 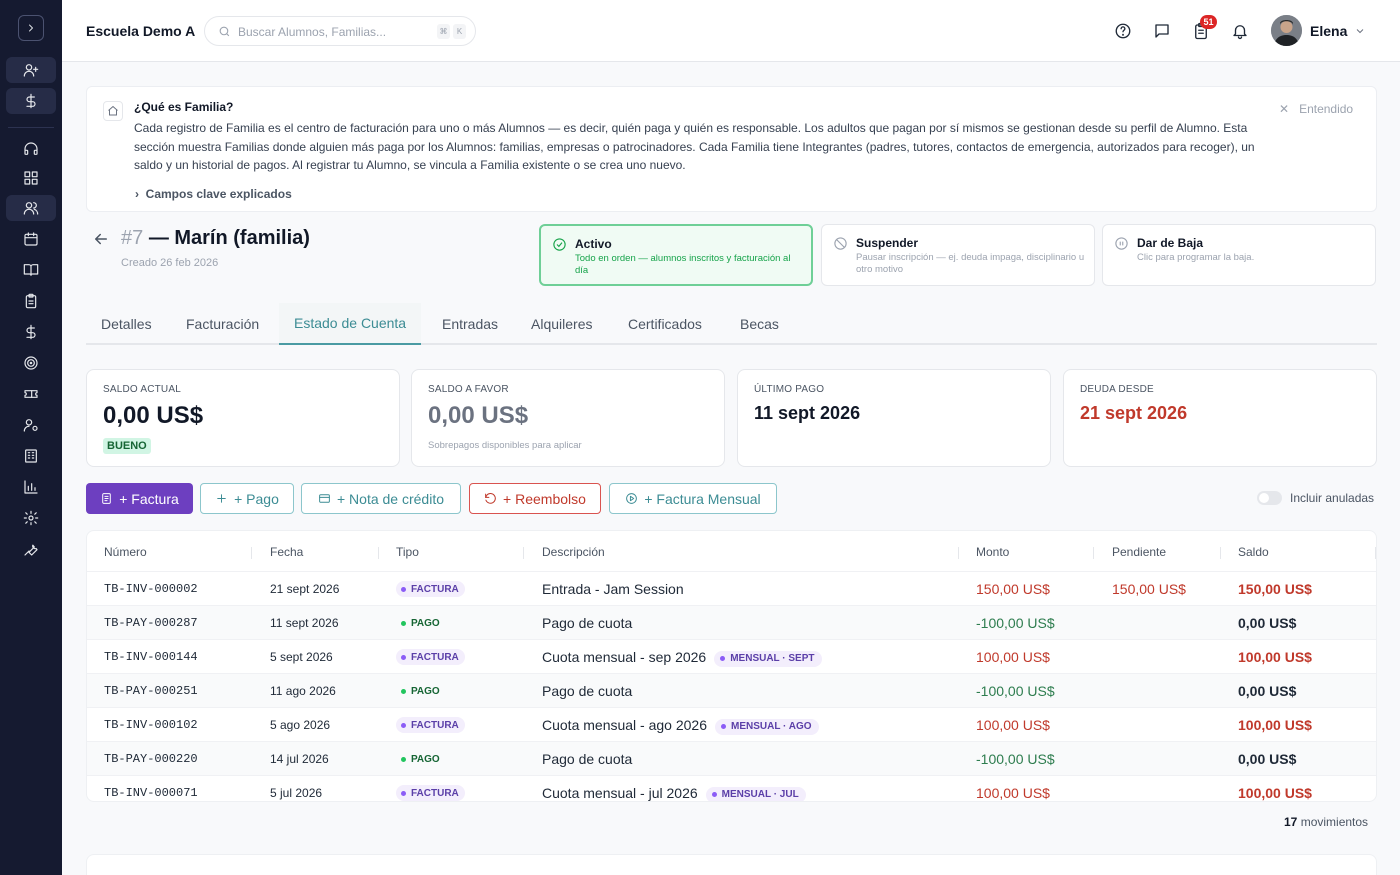 I want to click on tab-becas: Becas, so click(x=759, y=324).